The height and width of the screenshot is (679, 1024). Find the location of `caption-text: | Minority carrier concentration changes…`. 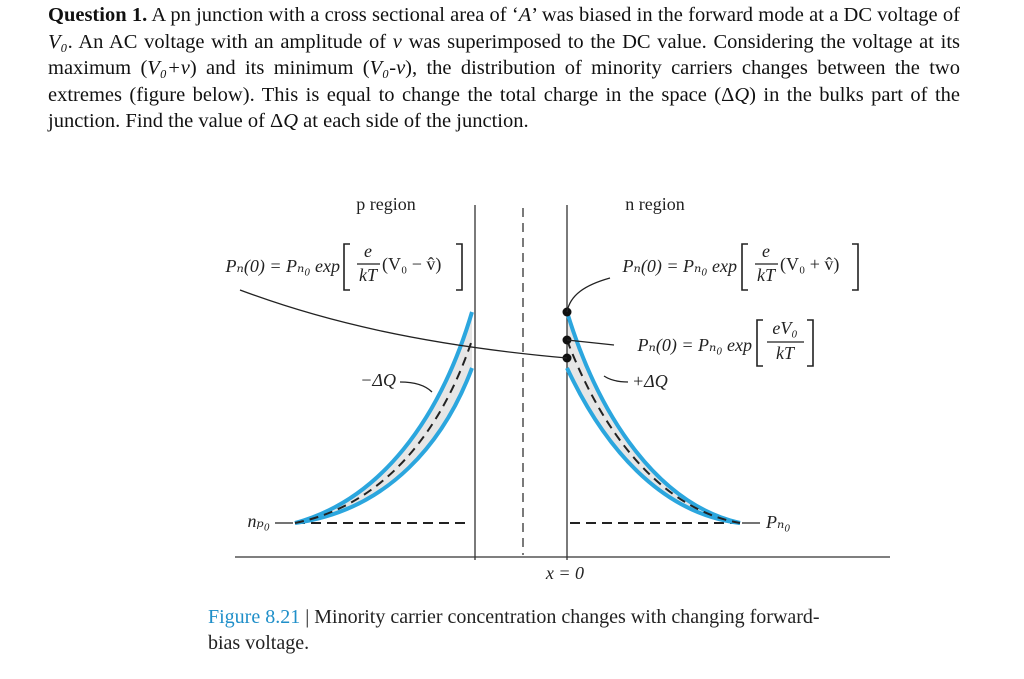

caption-text: | Minority carrier concentration changes… is located at coordinates (514, 630).